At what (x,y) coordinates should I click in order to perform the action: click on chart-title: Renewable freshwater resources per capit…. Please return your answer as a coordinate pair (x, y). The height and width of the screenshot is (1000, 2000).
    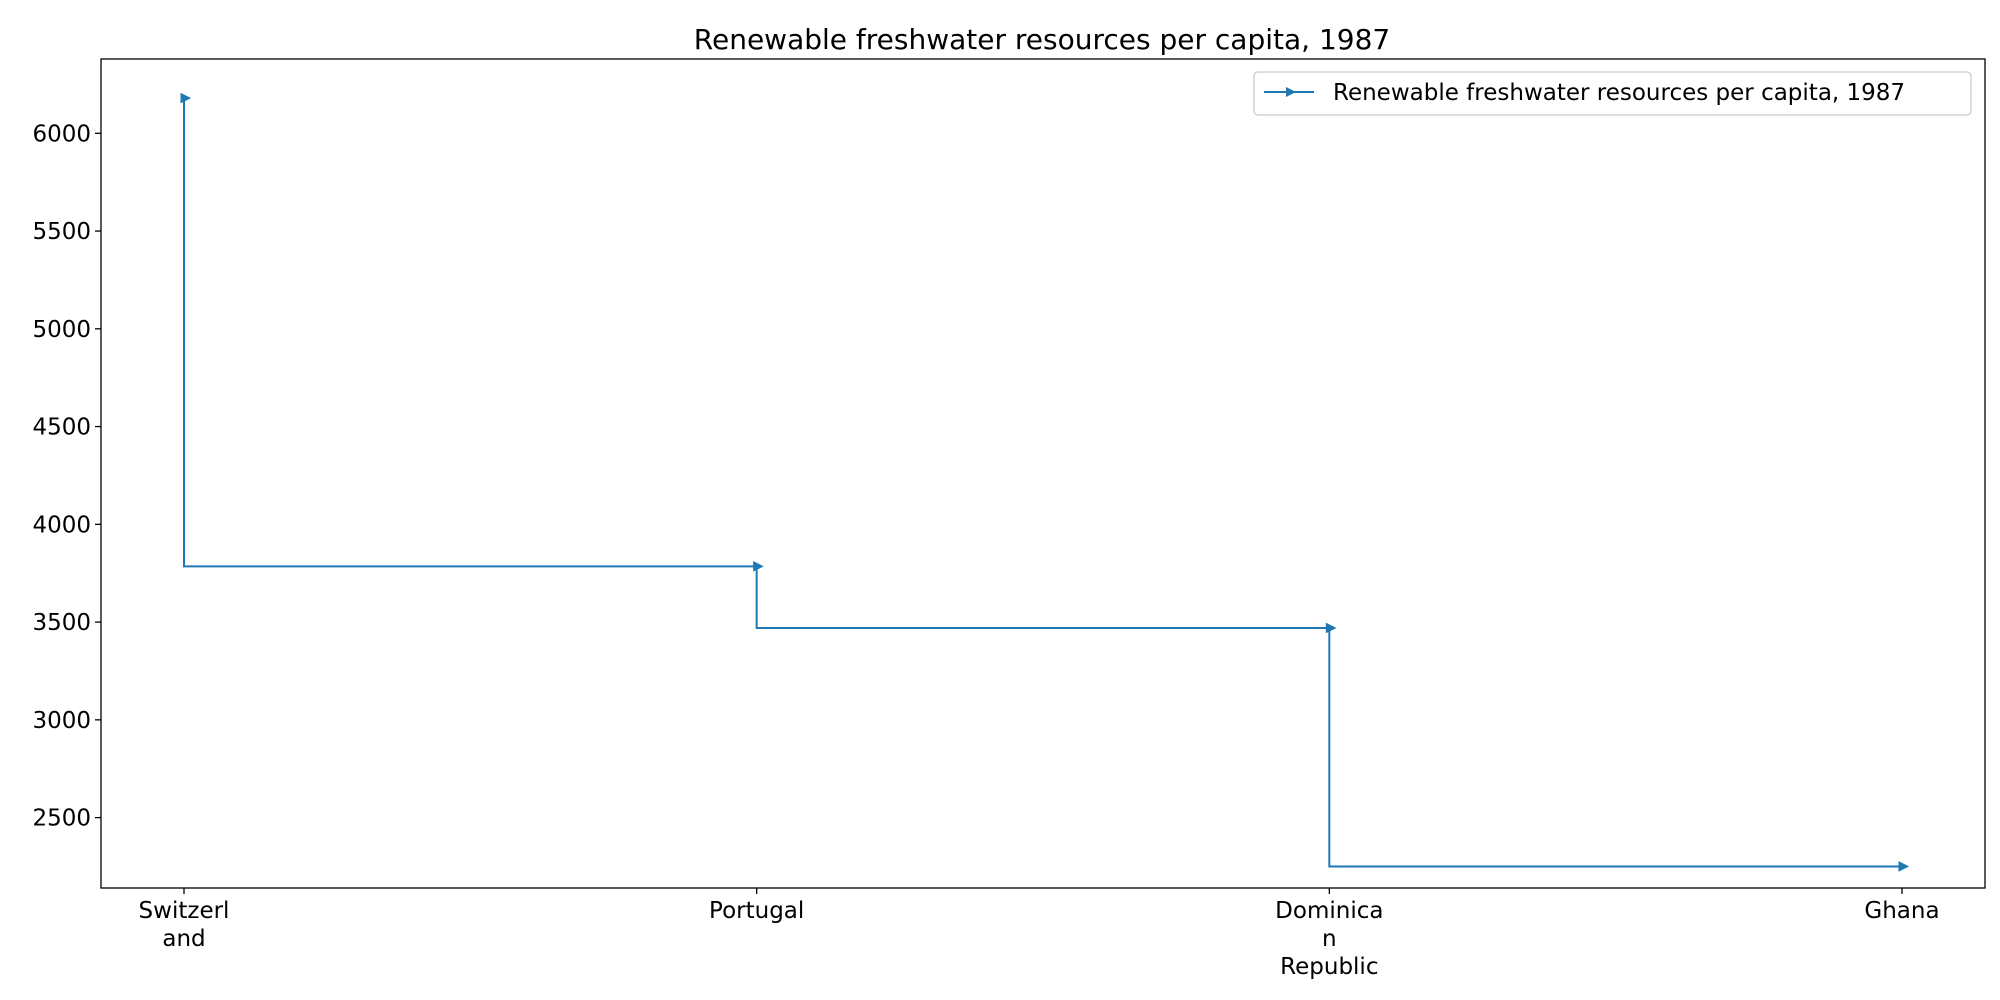
    Looking at the image, I should click on (1042, 39).